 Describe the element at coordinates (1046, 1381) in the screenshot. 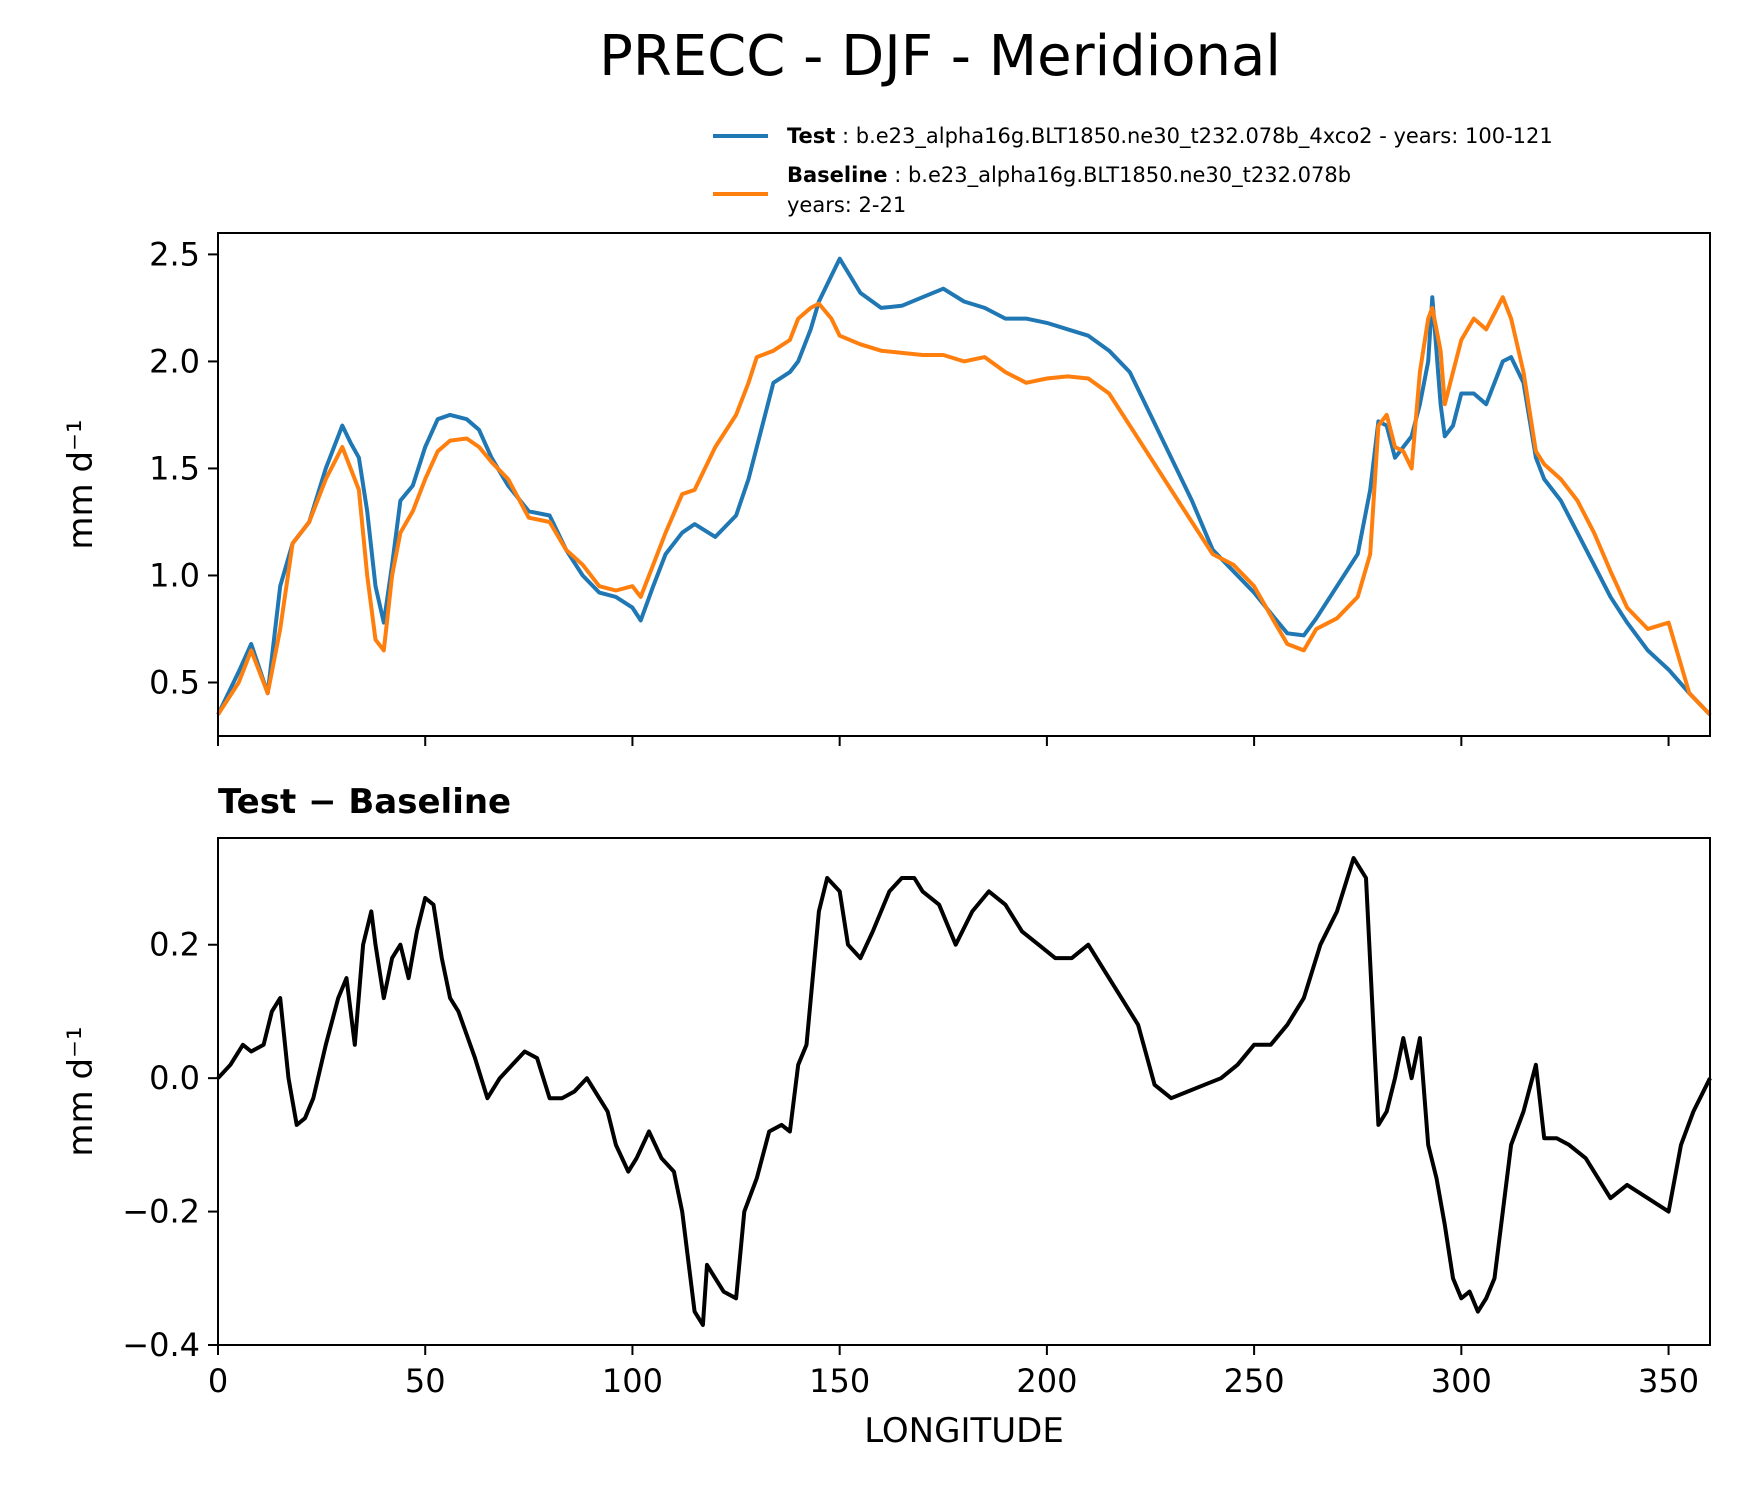

I see `x-tick-label: 200` at that location.